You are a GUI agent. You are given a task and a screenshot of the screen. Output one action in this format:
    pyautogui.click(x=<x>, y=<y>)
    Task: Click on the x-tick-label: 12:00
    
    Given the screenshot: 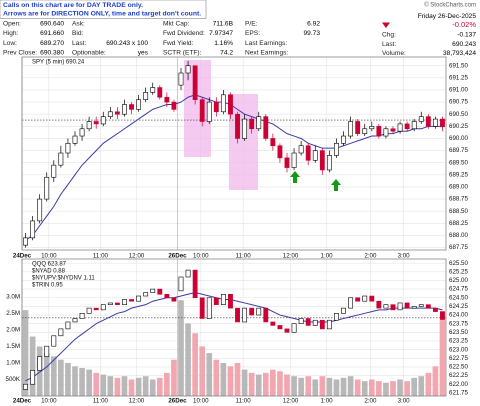 What is the action you would take?
    pyautogui.click(x=291, y=401)
    